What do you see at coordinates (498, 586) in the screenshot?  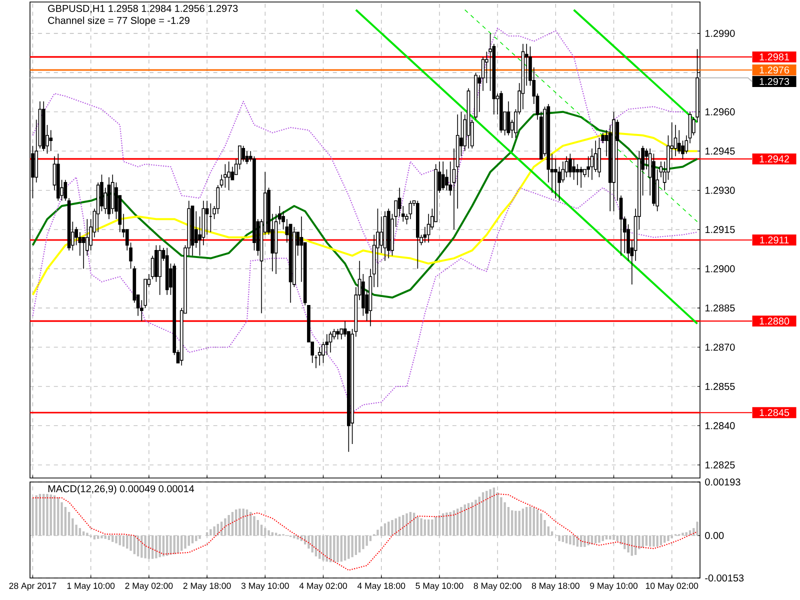 I see `x-tick-label: 8 May 02:00` at bounding box center [498, 586].